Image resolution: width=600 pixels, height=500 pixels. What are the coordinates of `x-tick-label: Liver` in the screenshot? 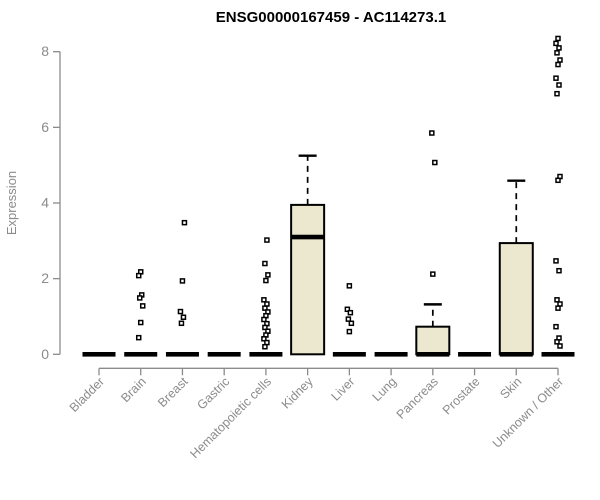 It's located at (342, 389).